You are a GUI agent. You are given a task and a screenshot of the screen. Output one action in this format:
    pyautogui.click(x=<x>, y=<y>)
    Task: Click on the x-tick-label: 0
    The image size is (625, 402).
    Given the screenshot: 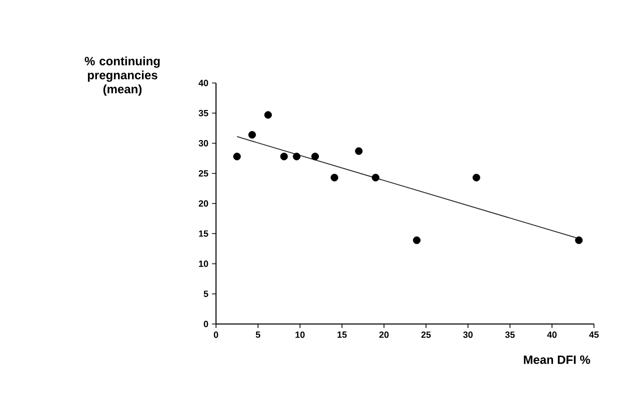 What is the action you would take?
    pyautogui.click(x=216, y=335)
    